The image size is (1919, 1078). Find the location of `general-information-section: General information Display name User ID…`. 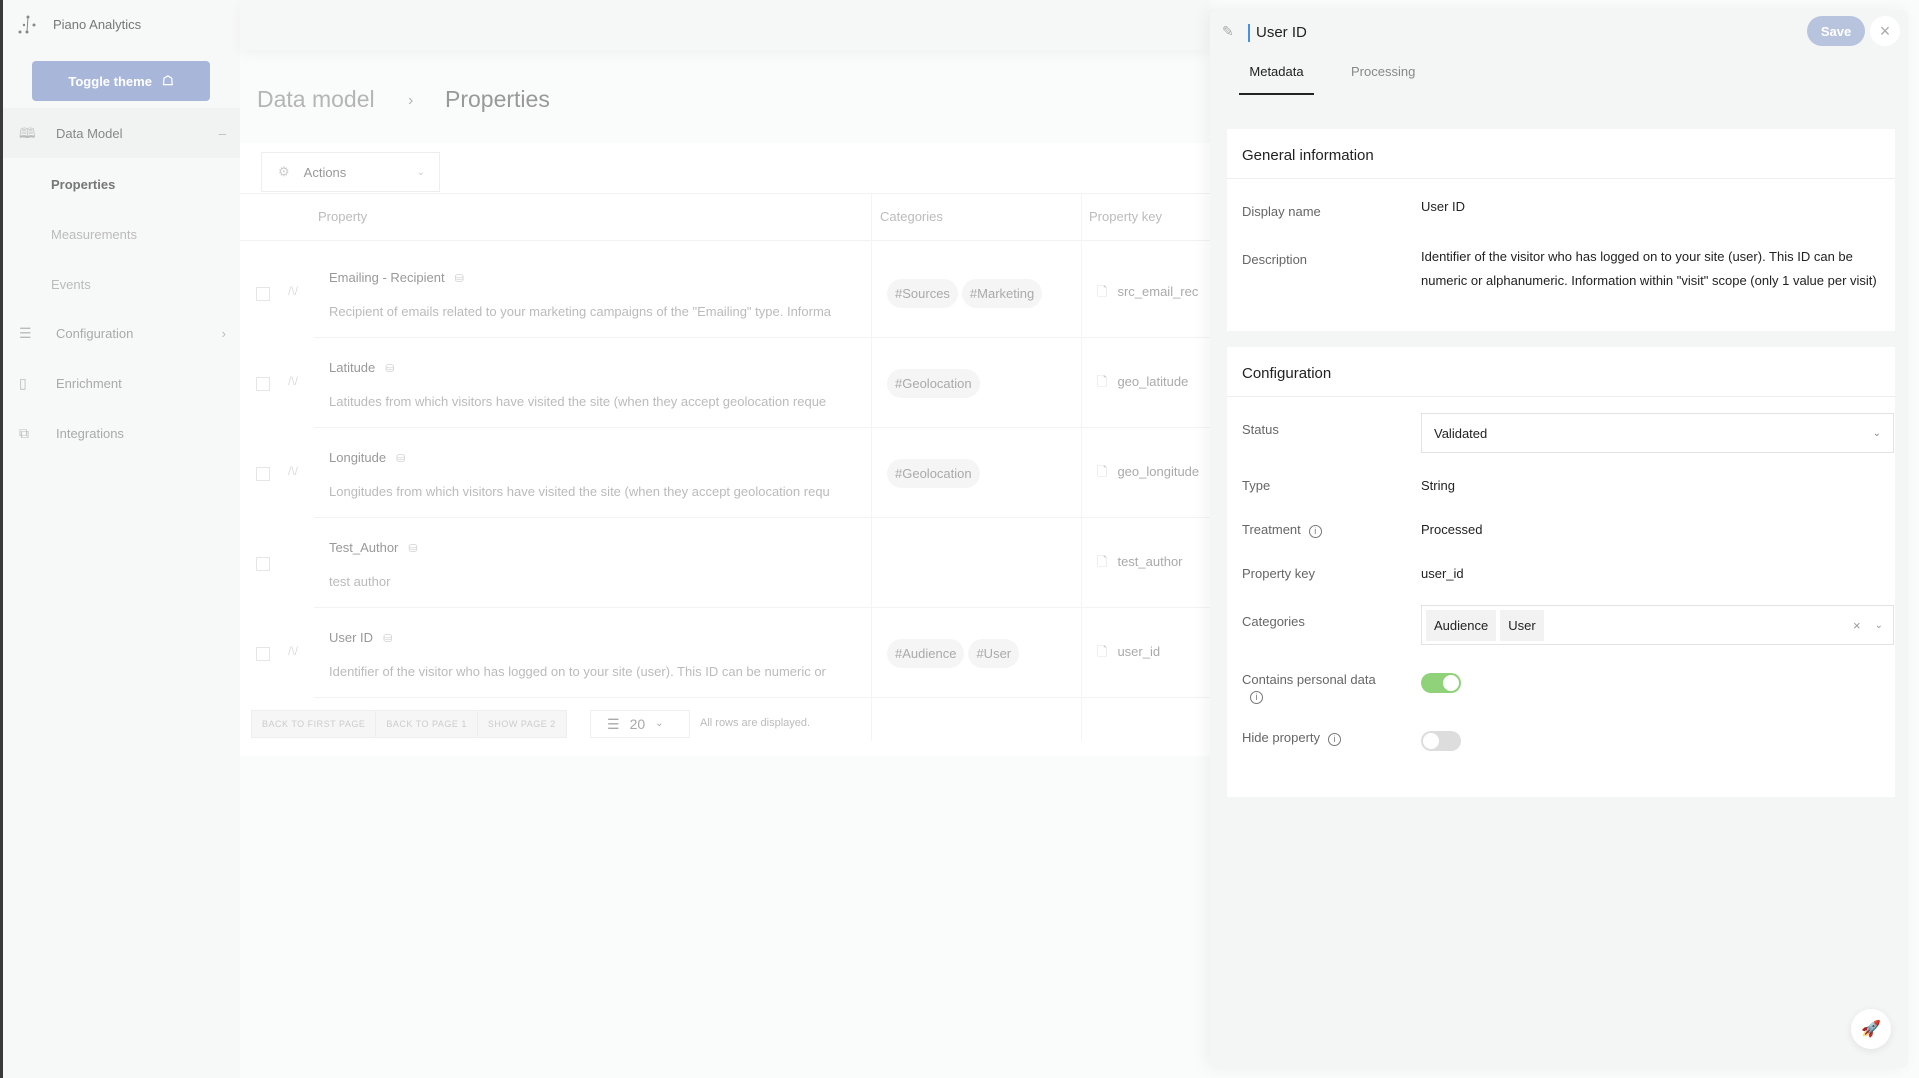

general-information-section: General information Display name User ID… is located at coordinates (1561, 230).